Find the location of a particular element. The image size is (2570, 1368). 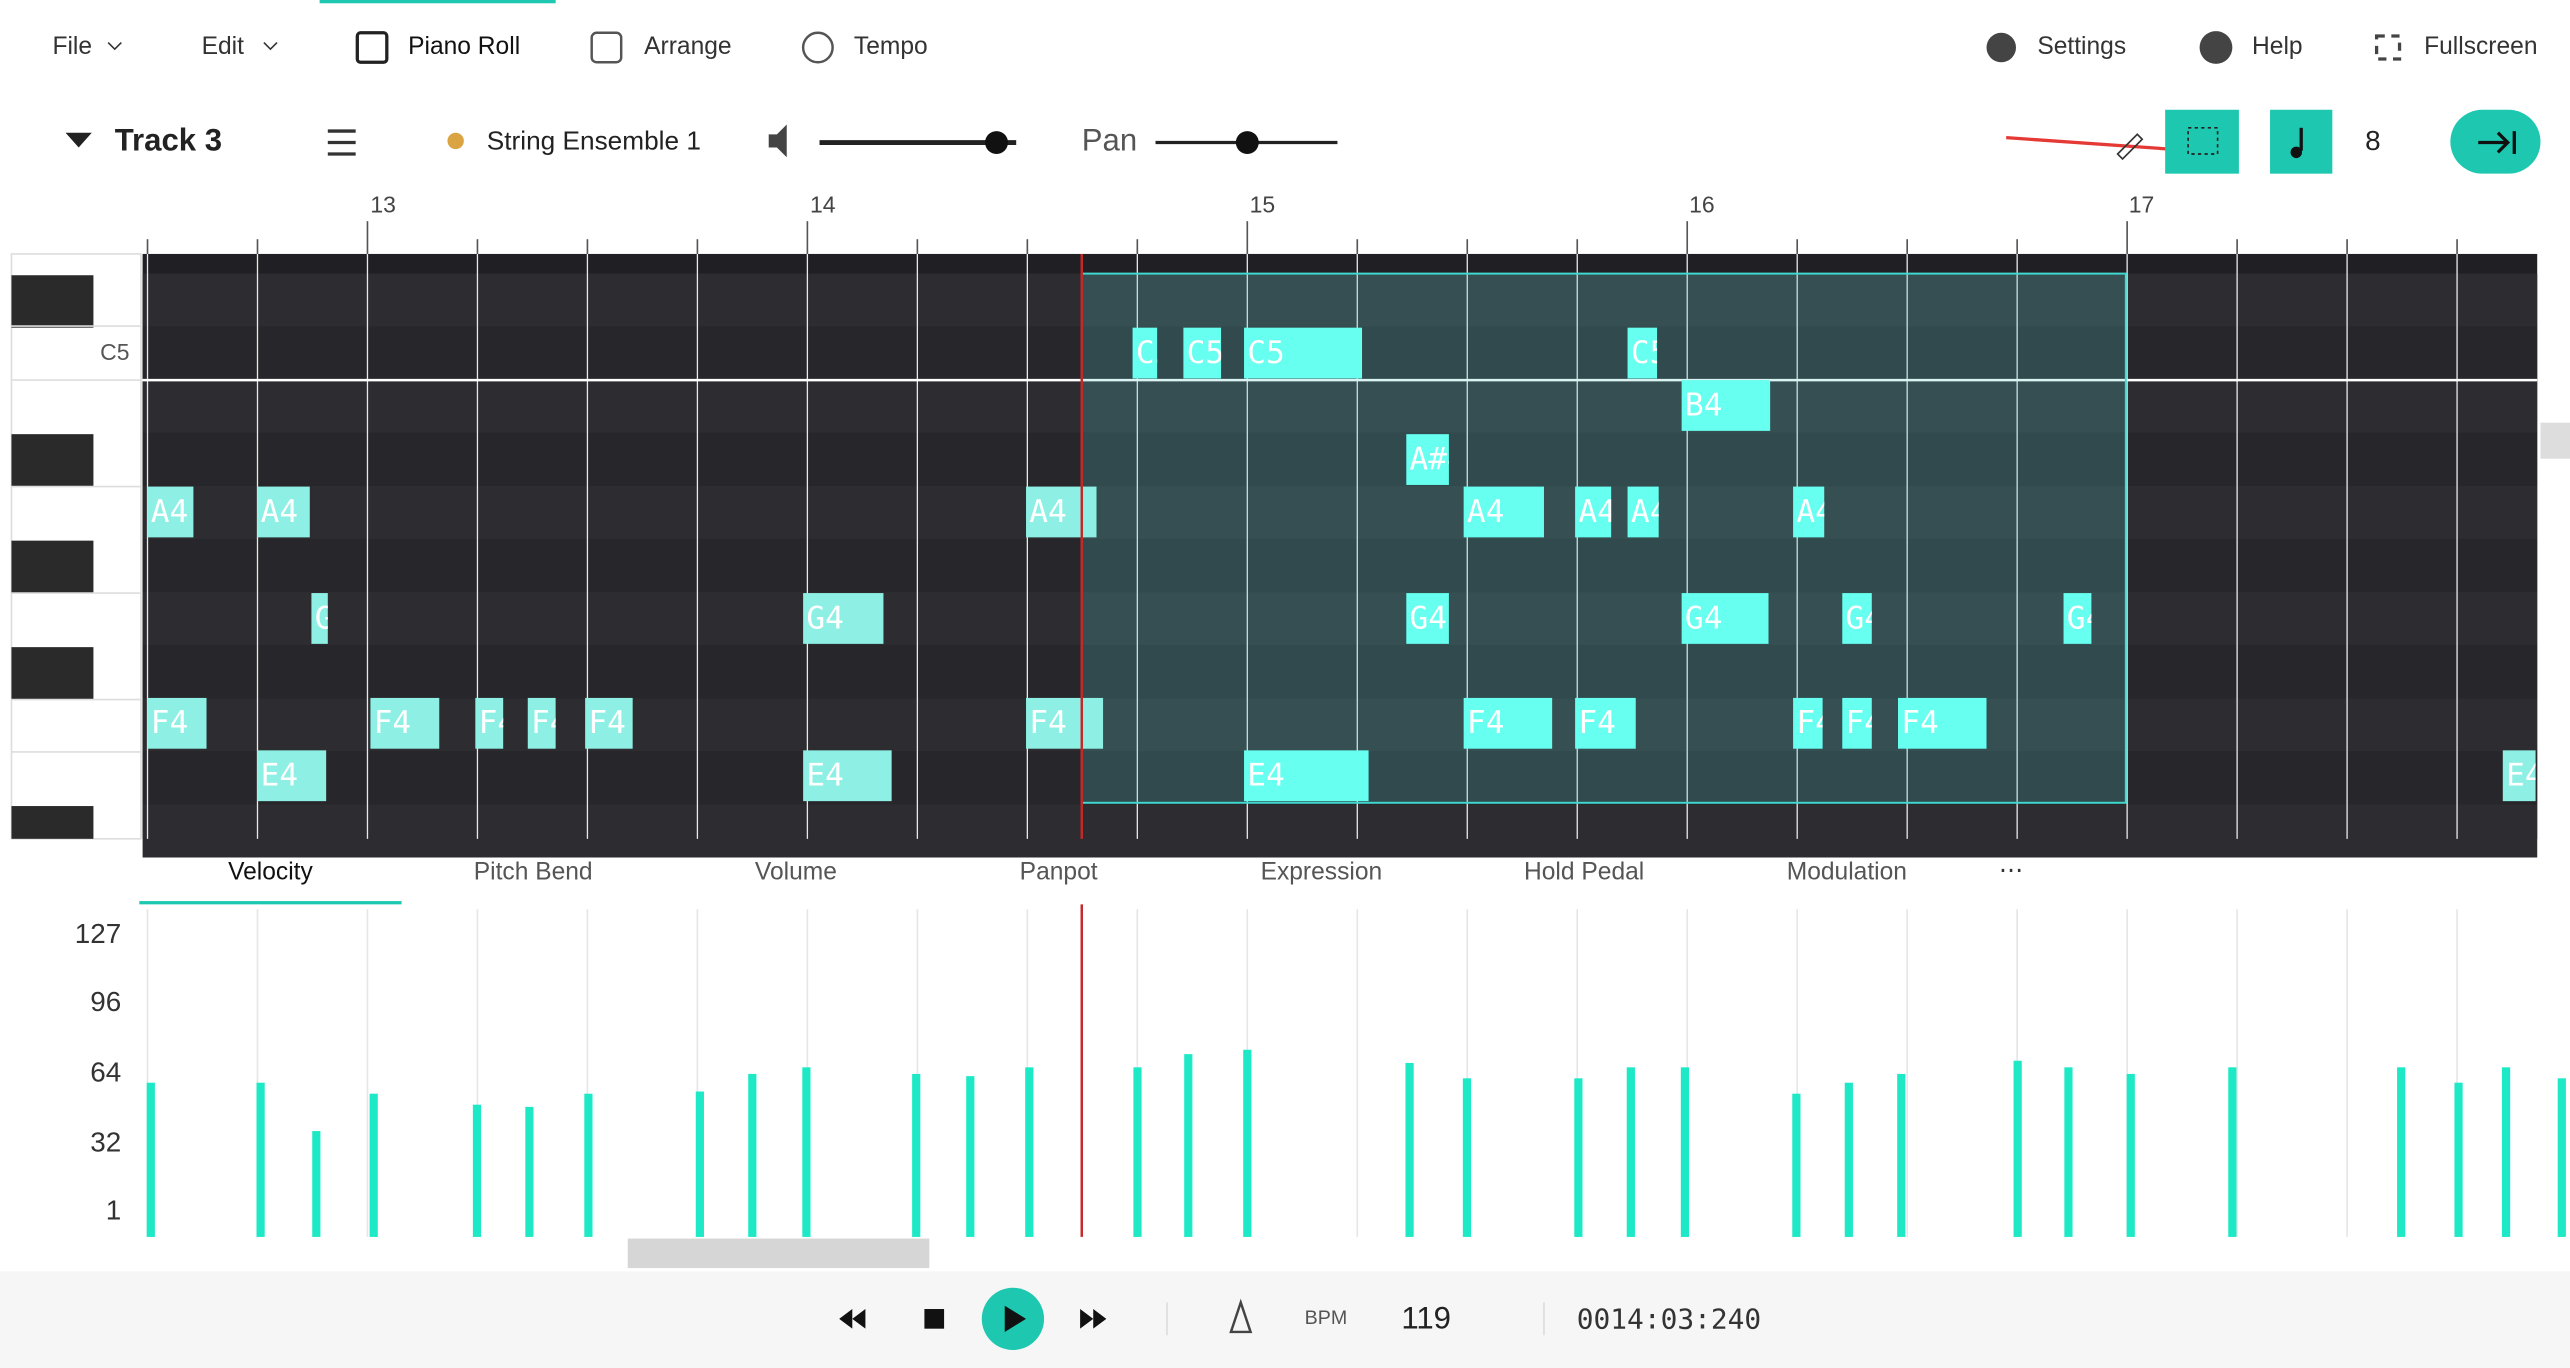

controller-tab: Expression is located at coordinates (1322, 872).